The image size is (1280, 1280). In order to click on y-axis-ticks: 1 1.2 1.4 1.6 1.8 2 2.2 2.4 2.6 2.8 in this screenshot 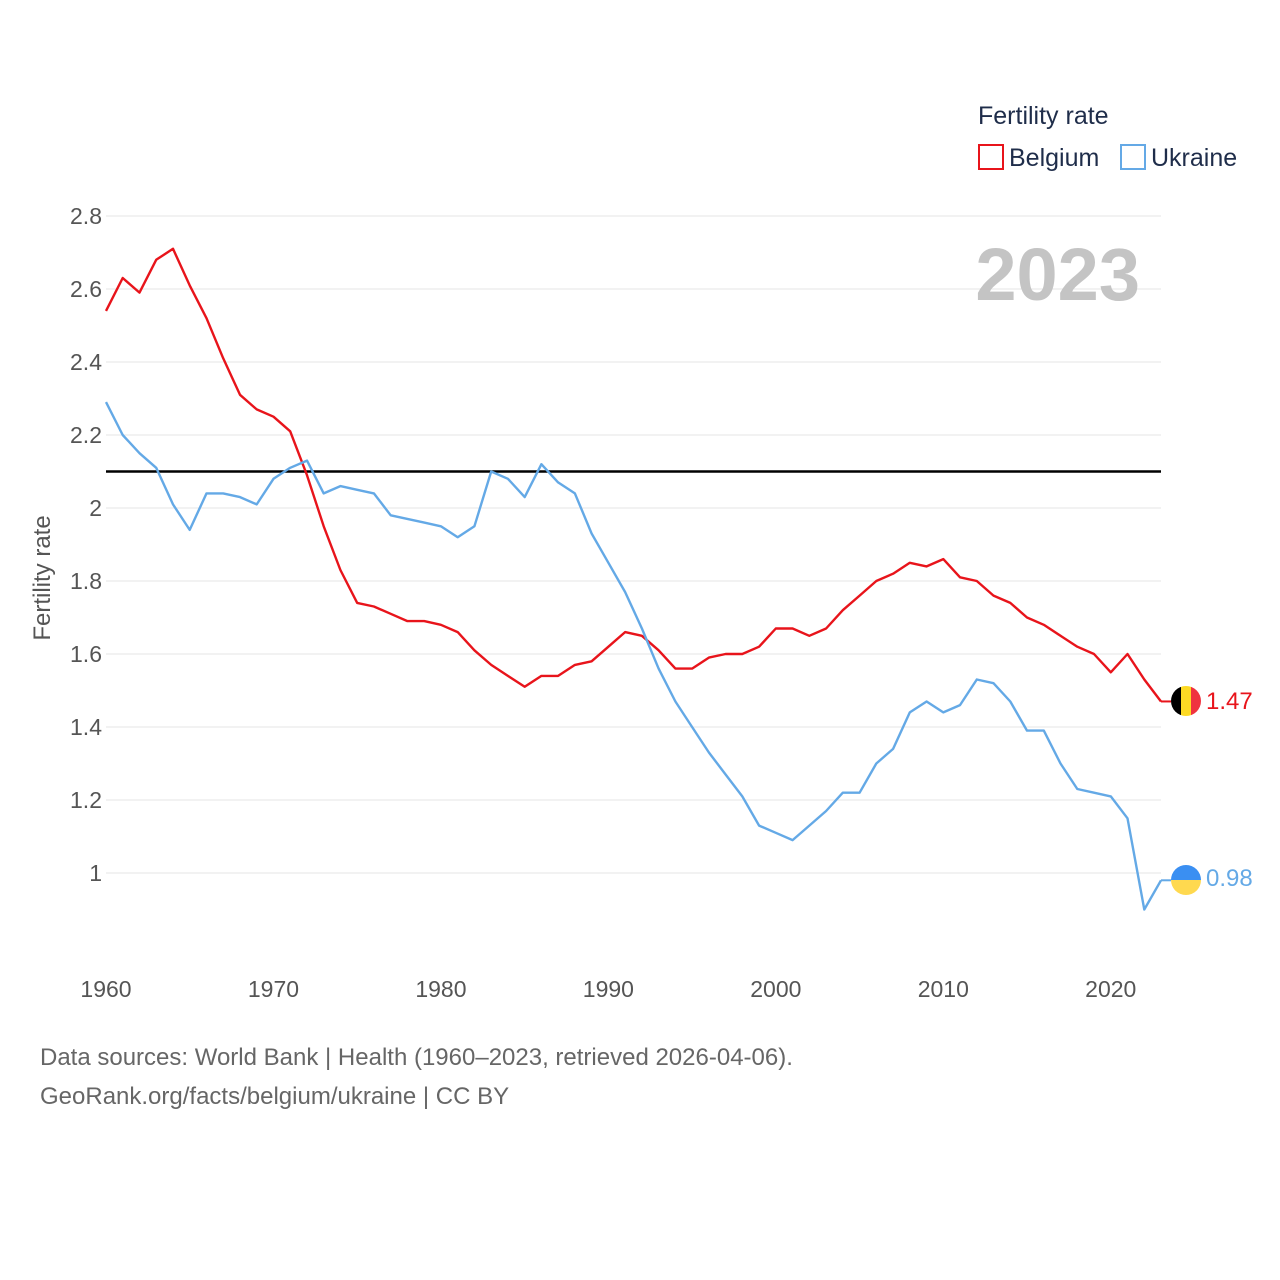, I will do `click(86, 544)`.